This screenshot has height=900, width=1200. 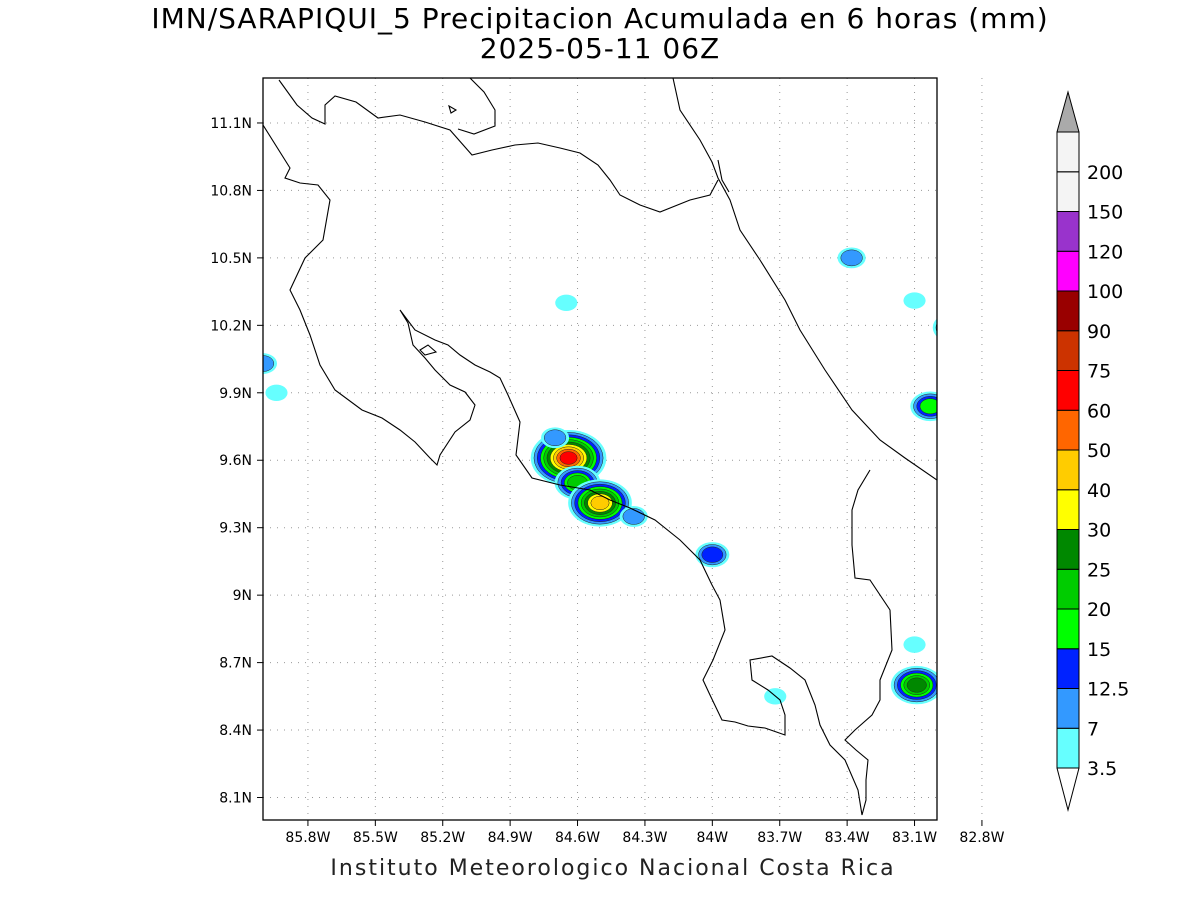 What do you see at coordinates (1099, 451) in the screenshot?
I see `legend-label: 50` at bounding box center [1099, 451].